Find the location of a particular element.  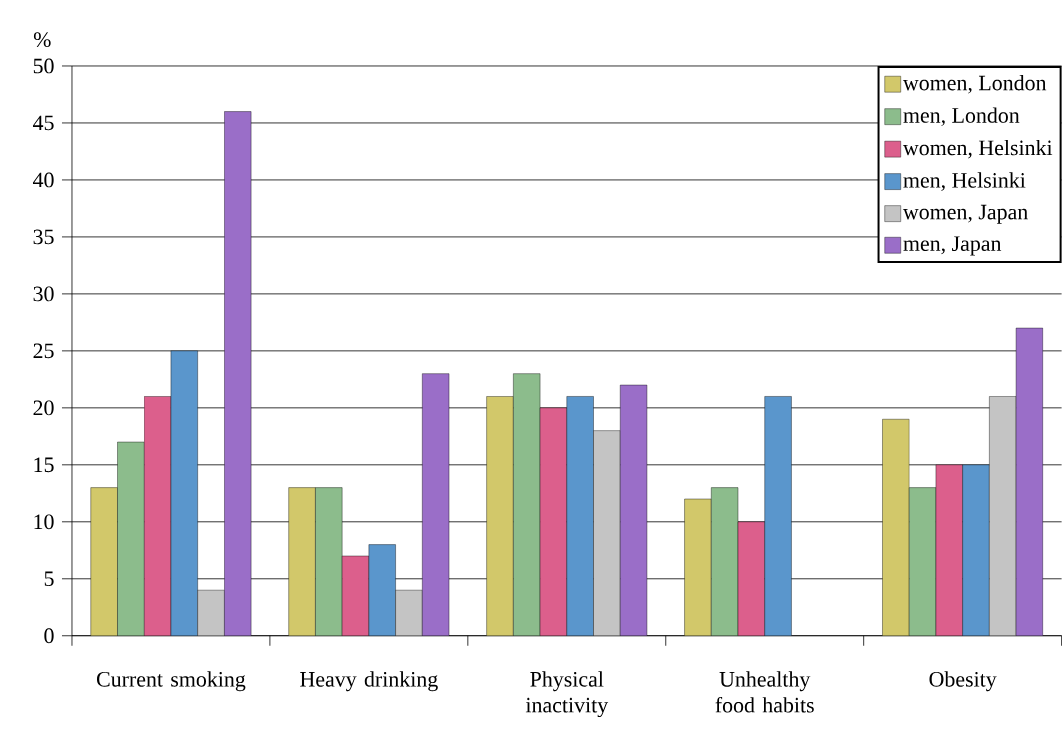

y-tick-label: 5 is located at coordinates (49, 579).